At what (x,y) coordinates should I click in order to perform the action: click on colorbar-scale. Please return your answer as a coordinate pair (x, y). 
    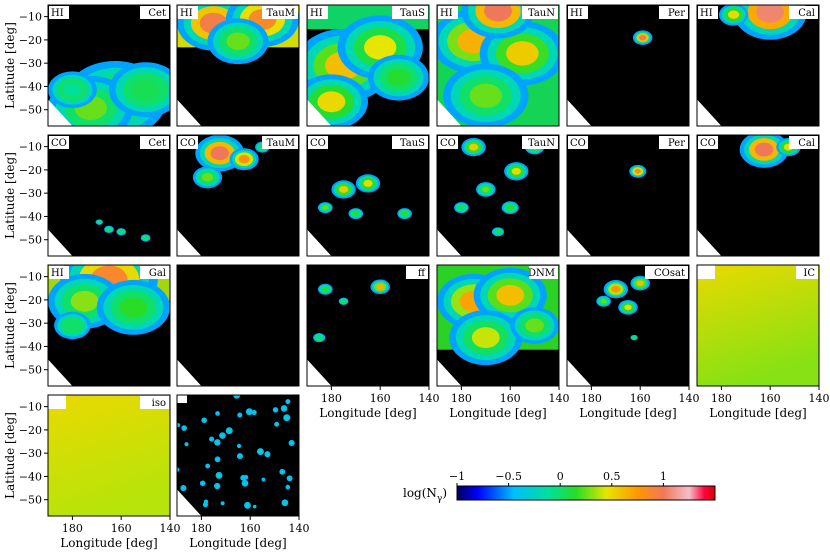
    Looking at the image, I should click on (586, 493).